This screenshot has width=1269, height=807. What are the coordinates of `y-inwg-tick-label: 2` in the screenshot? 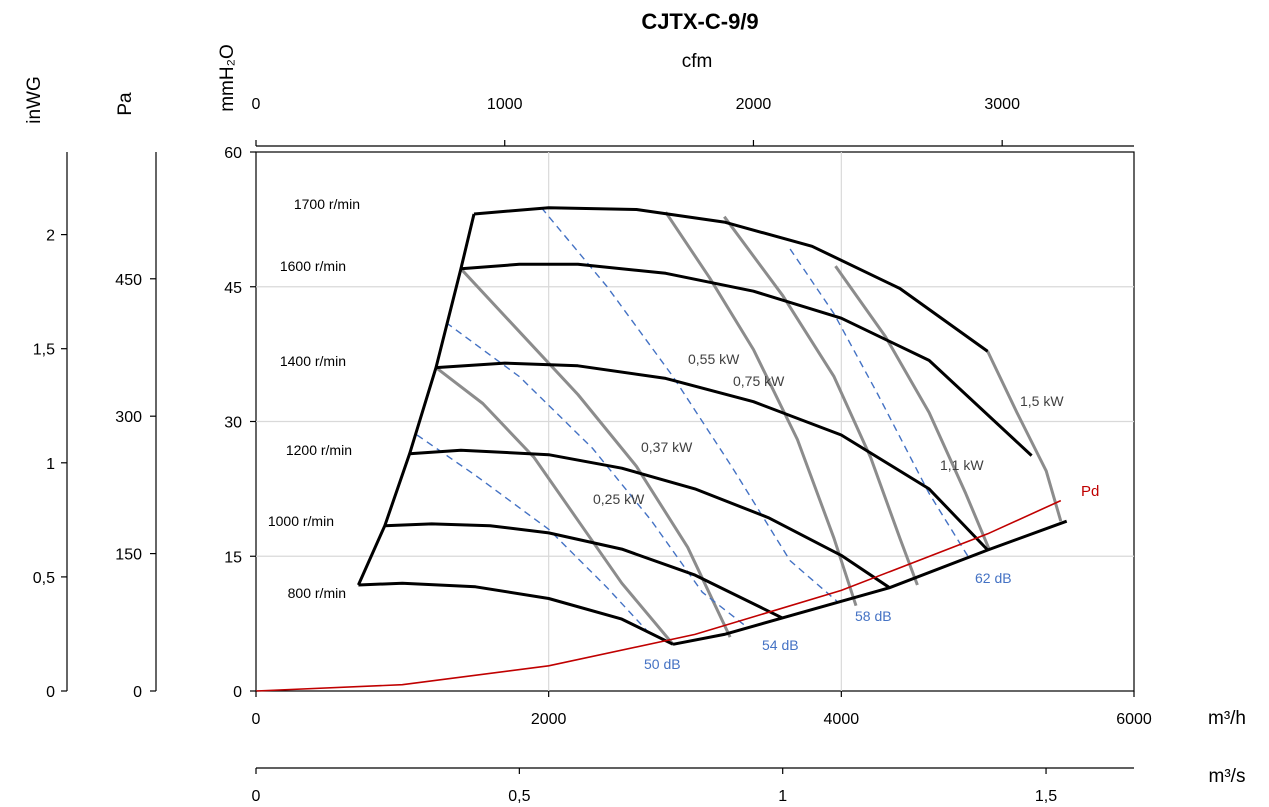 It's located at (50, 236).